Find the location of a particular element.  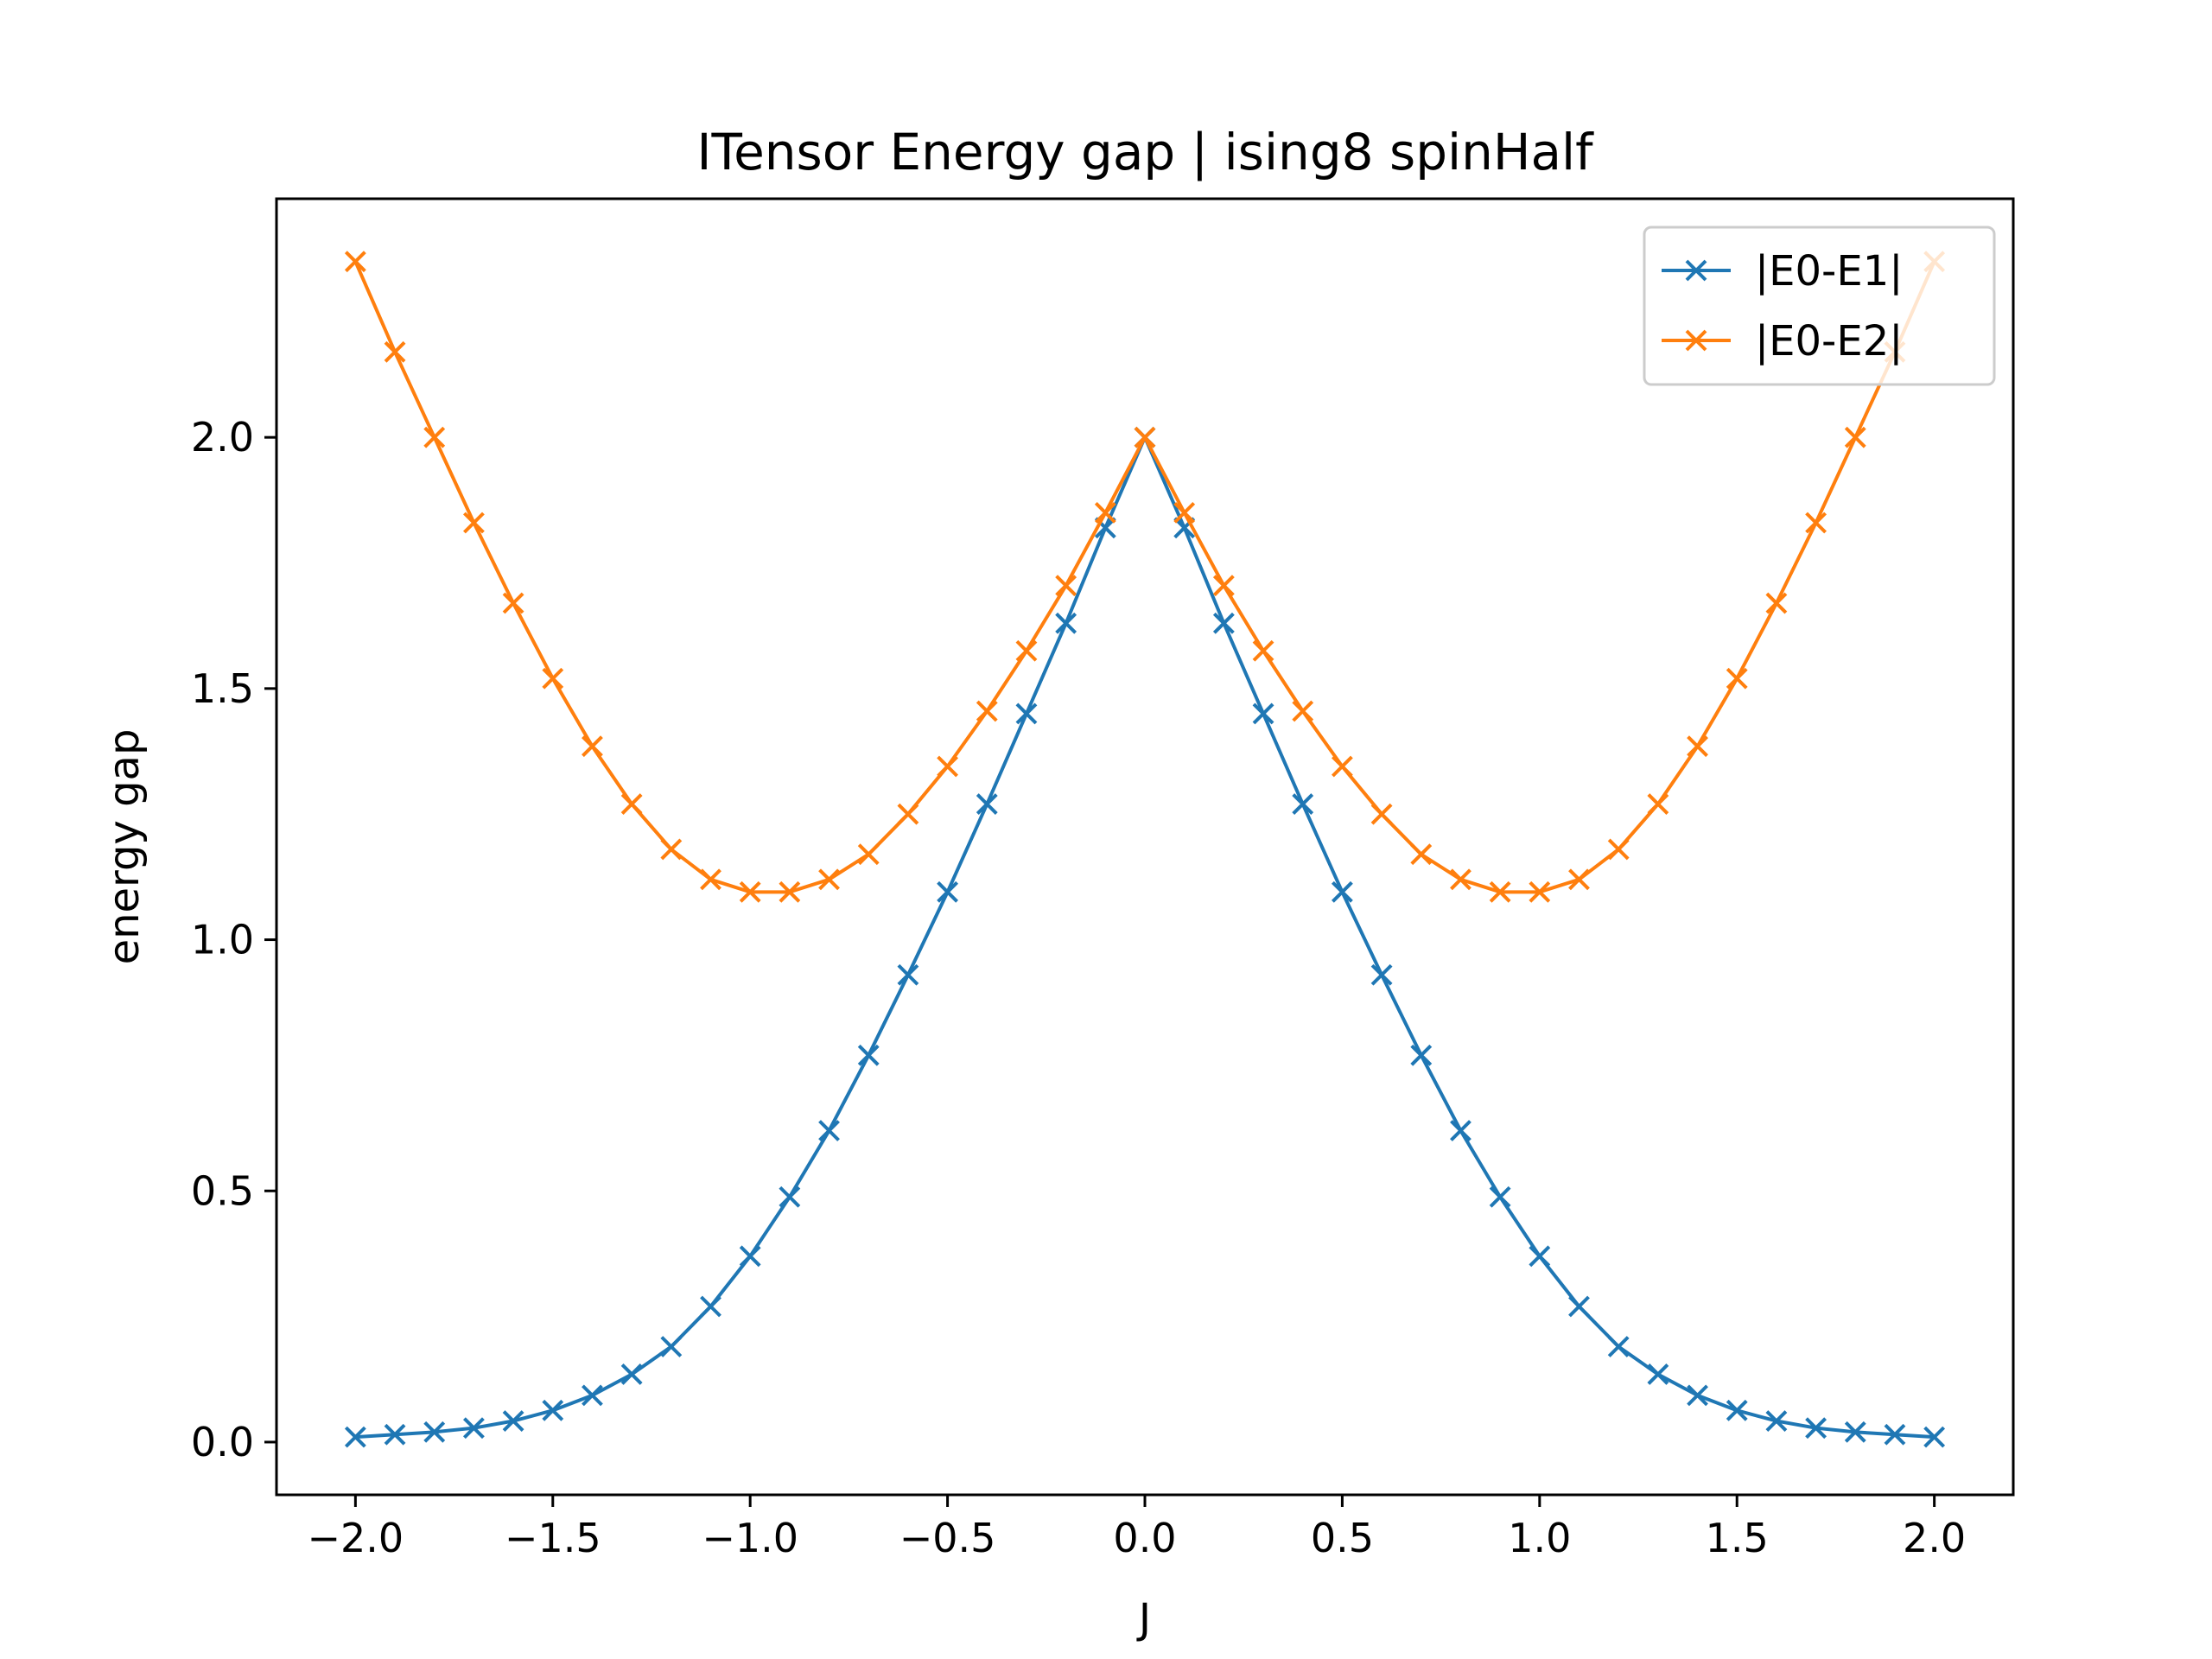

legend: |E0-E1| |E0-E2| is located at coordinates (1819, 306).